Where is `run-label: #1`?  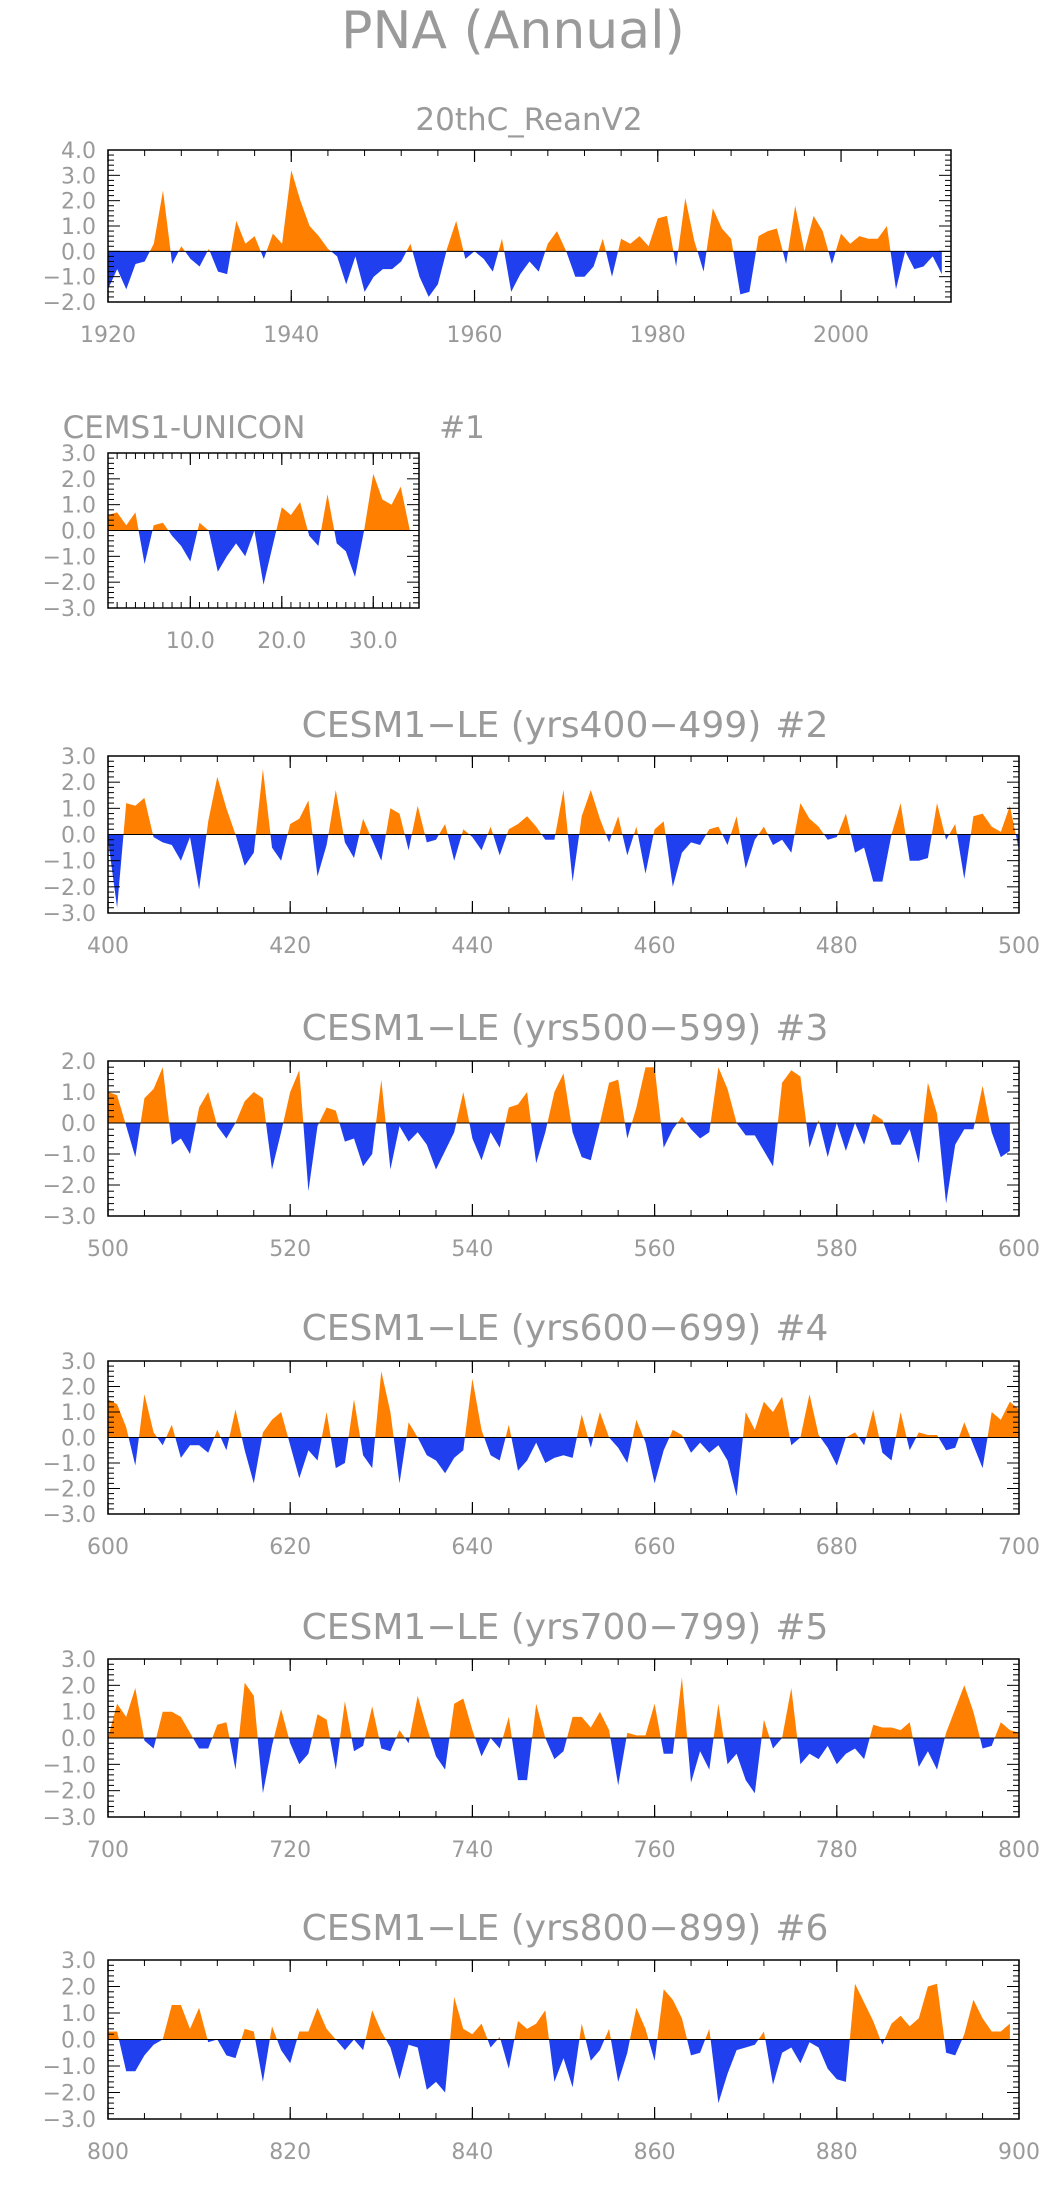
run-label: #1 is located at coordinates (462, 428).